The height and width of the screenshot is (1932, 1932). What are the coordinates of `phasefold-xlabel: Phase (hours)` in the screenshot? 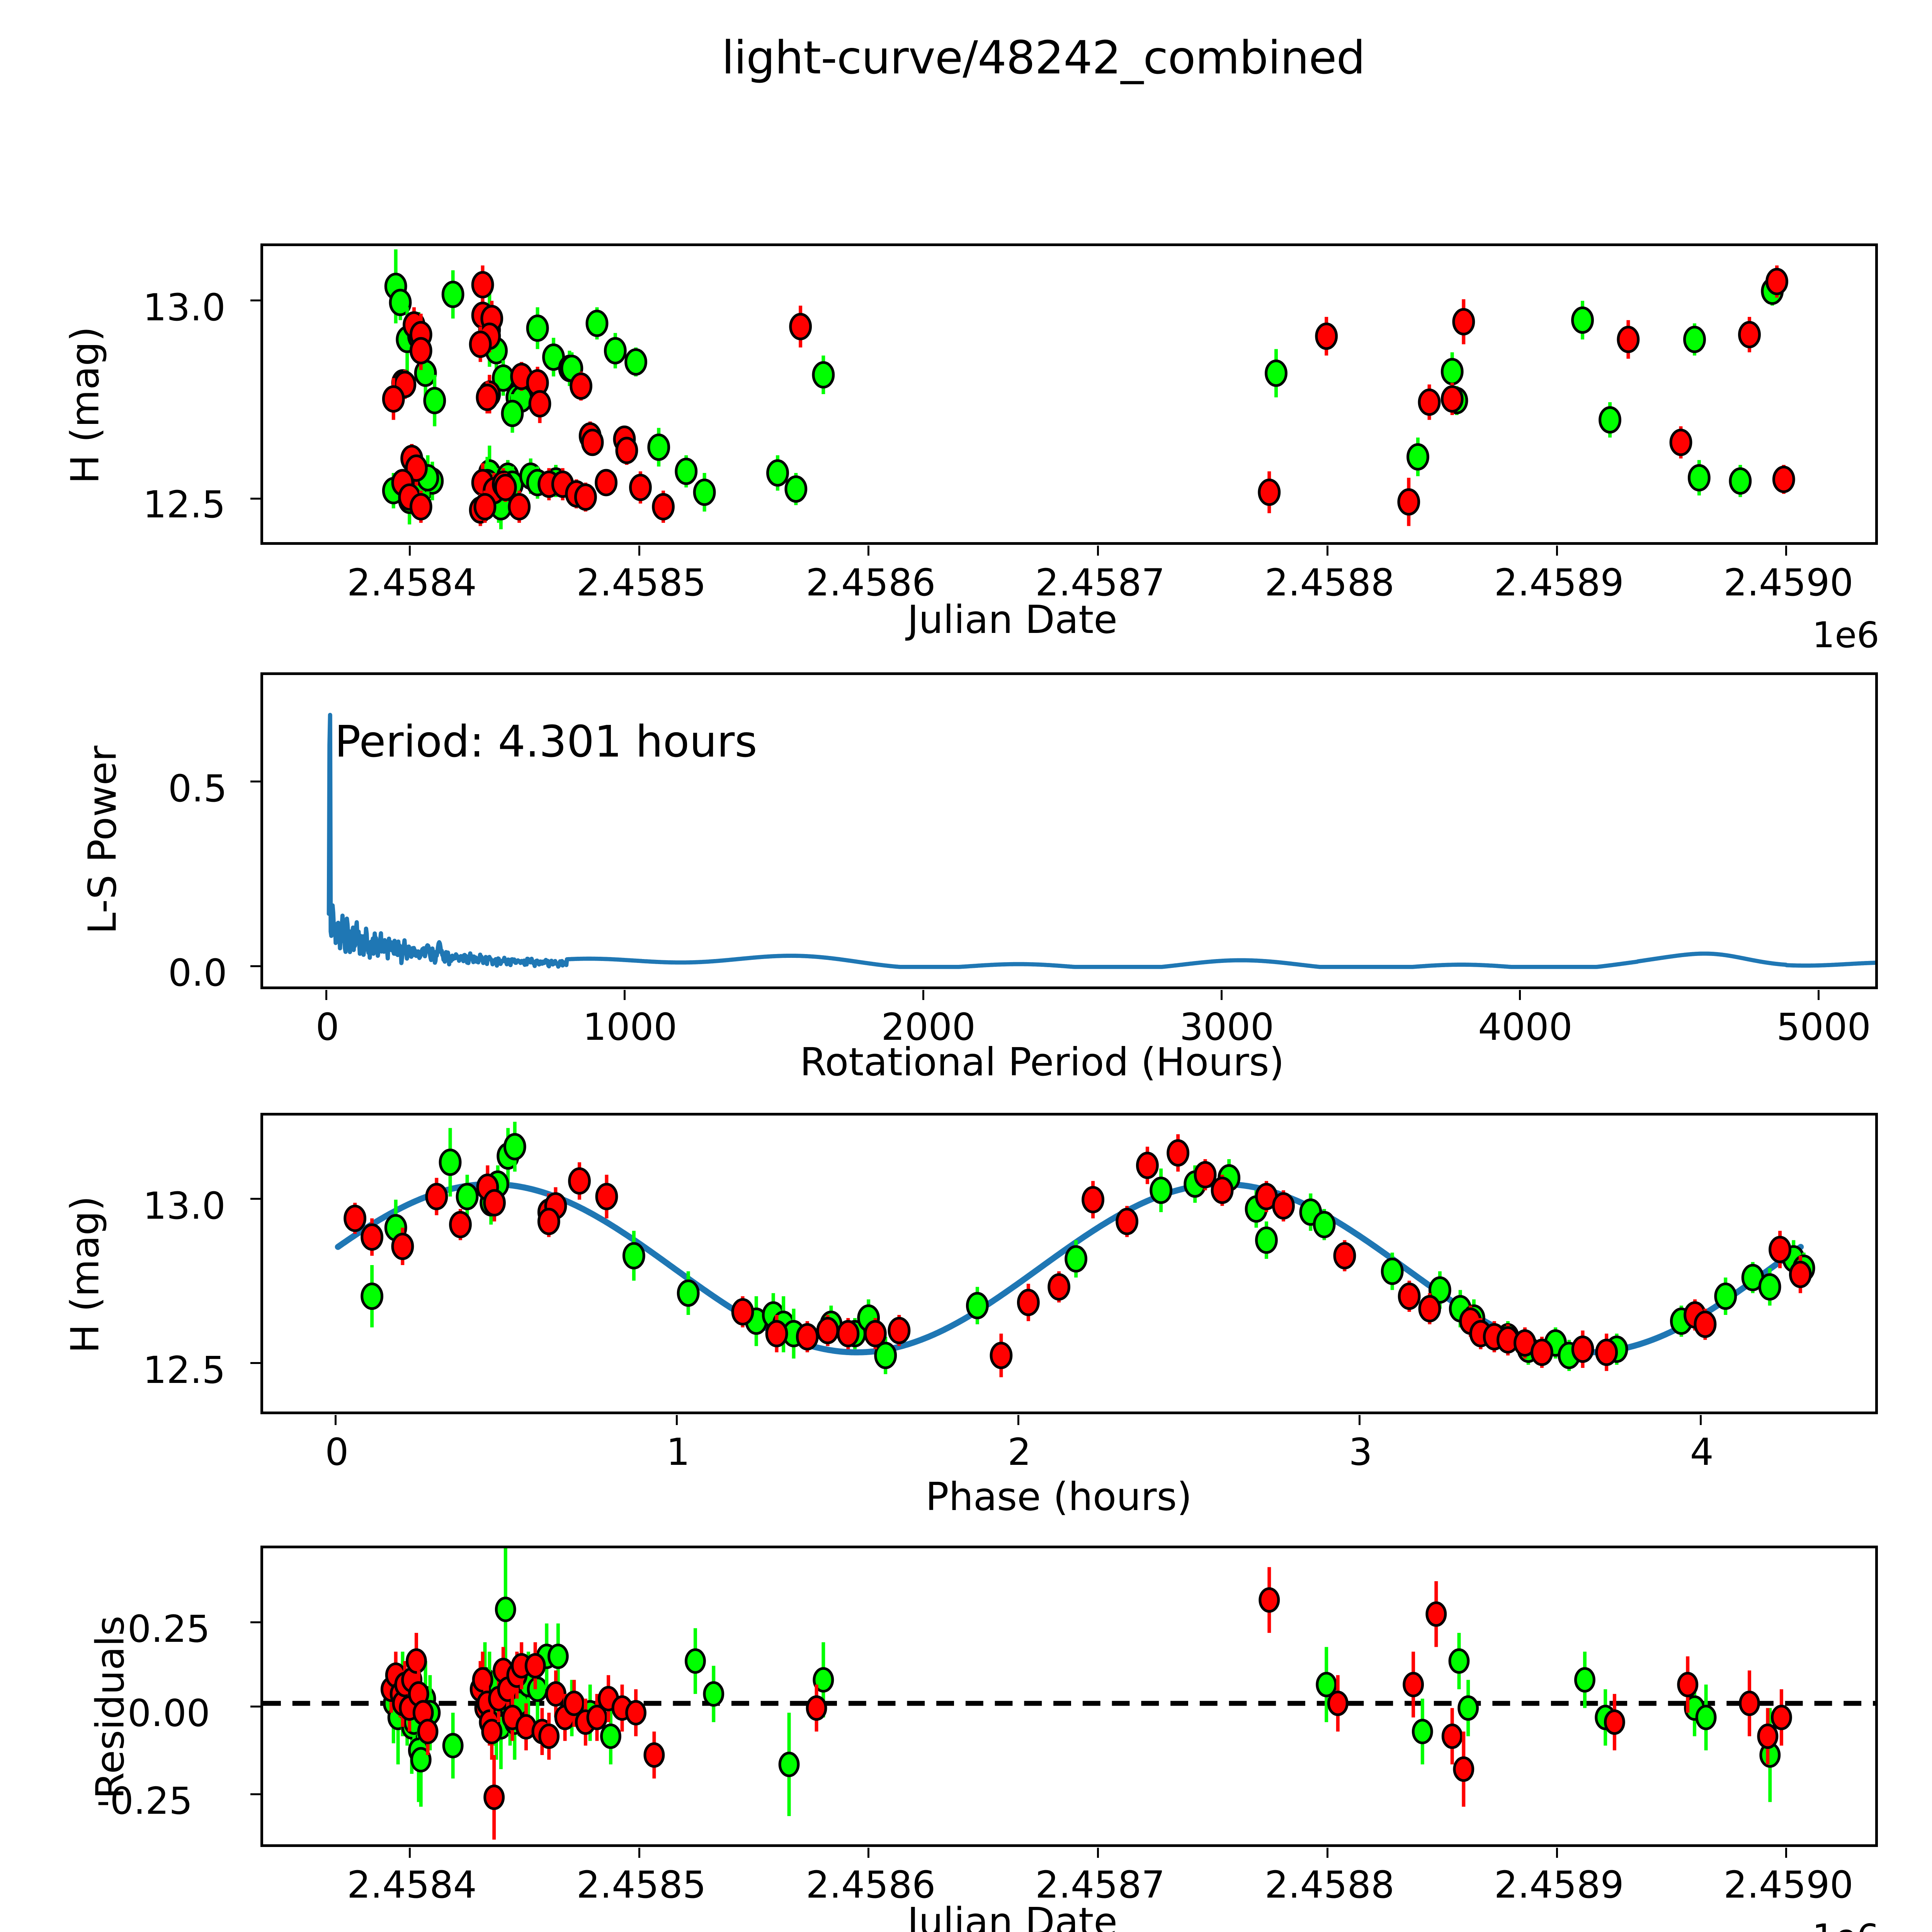 It's located at (1058, 1497).